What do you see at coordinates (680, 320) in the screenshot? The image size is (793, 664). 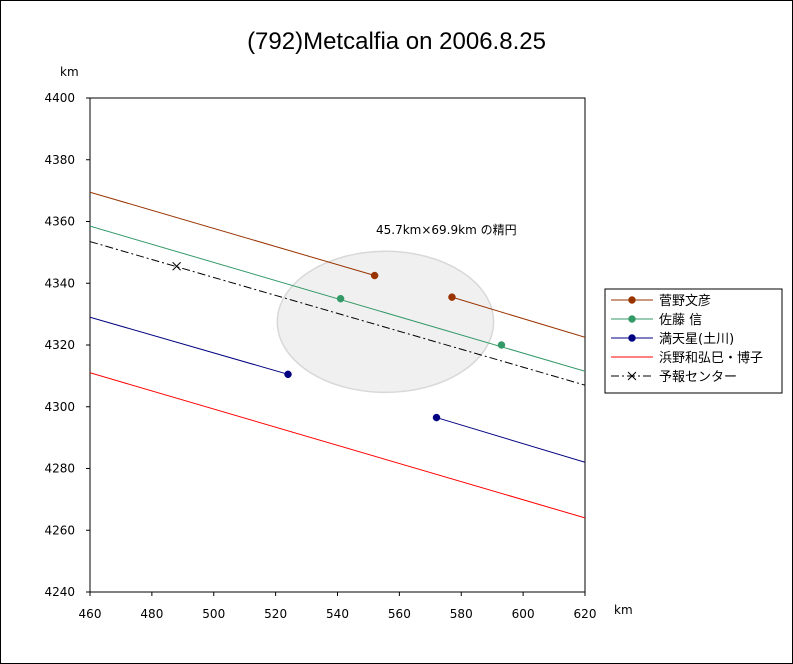 I see `legend-label: 佐藤 信` at bounding box center [680, 320].